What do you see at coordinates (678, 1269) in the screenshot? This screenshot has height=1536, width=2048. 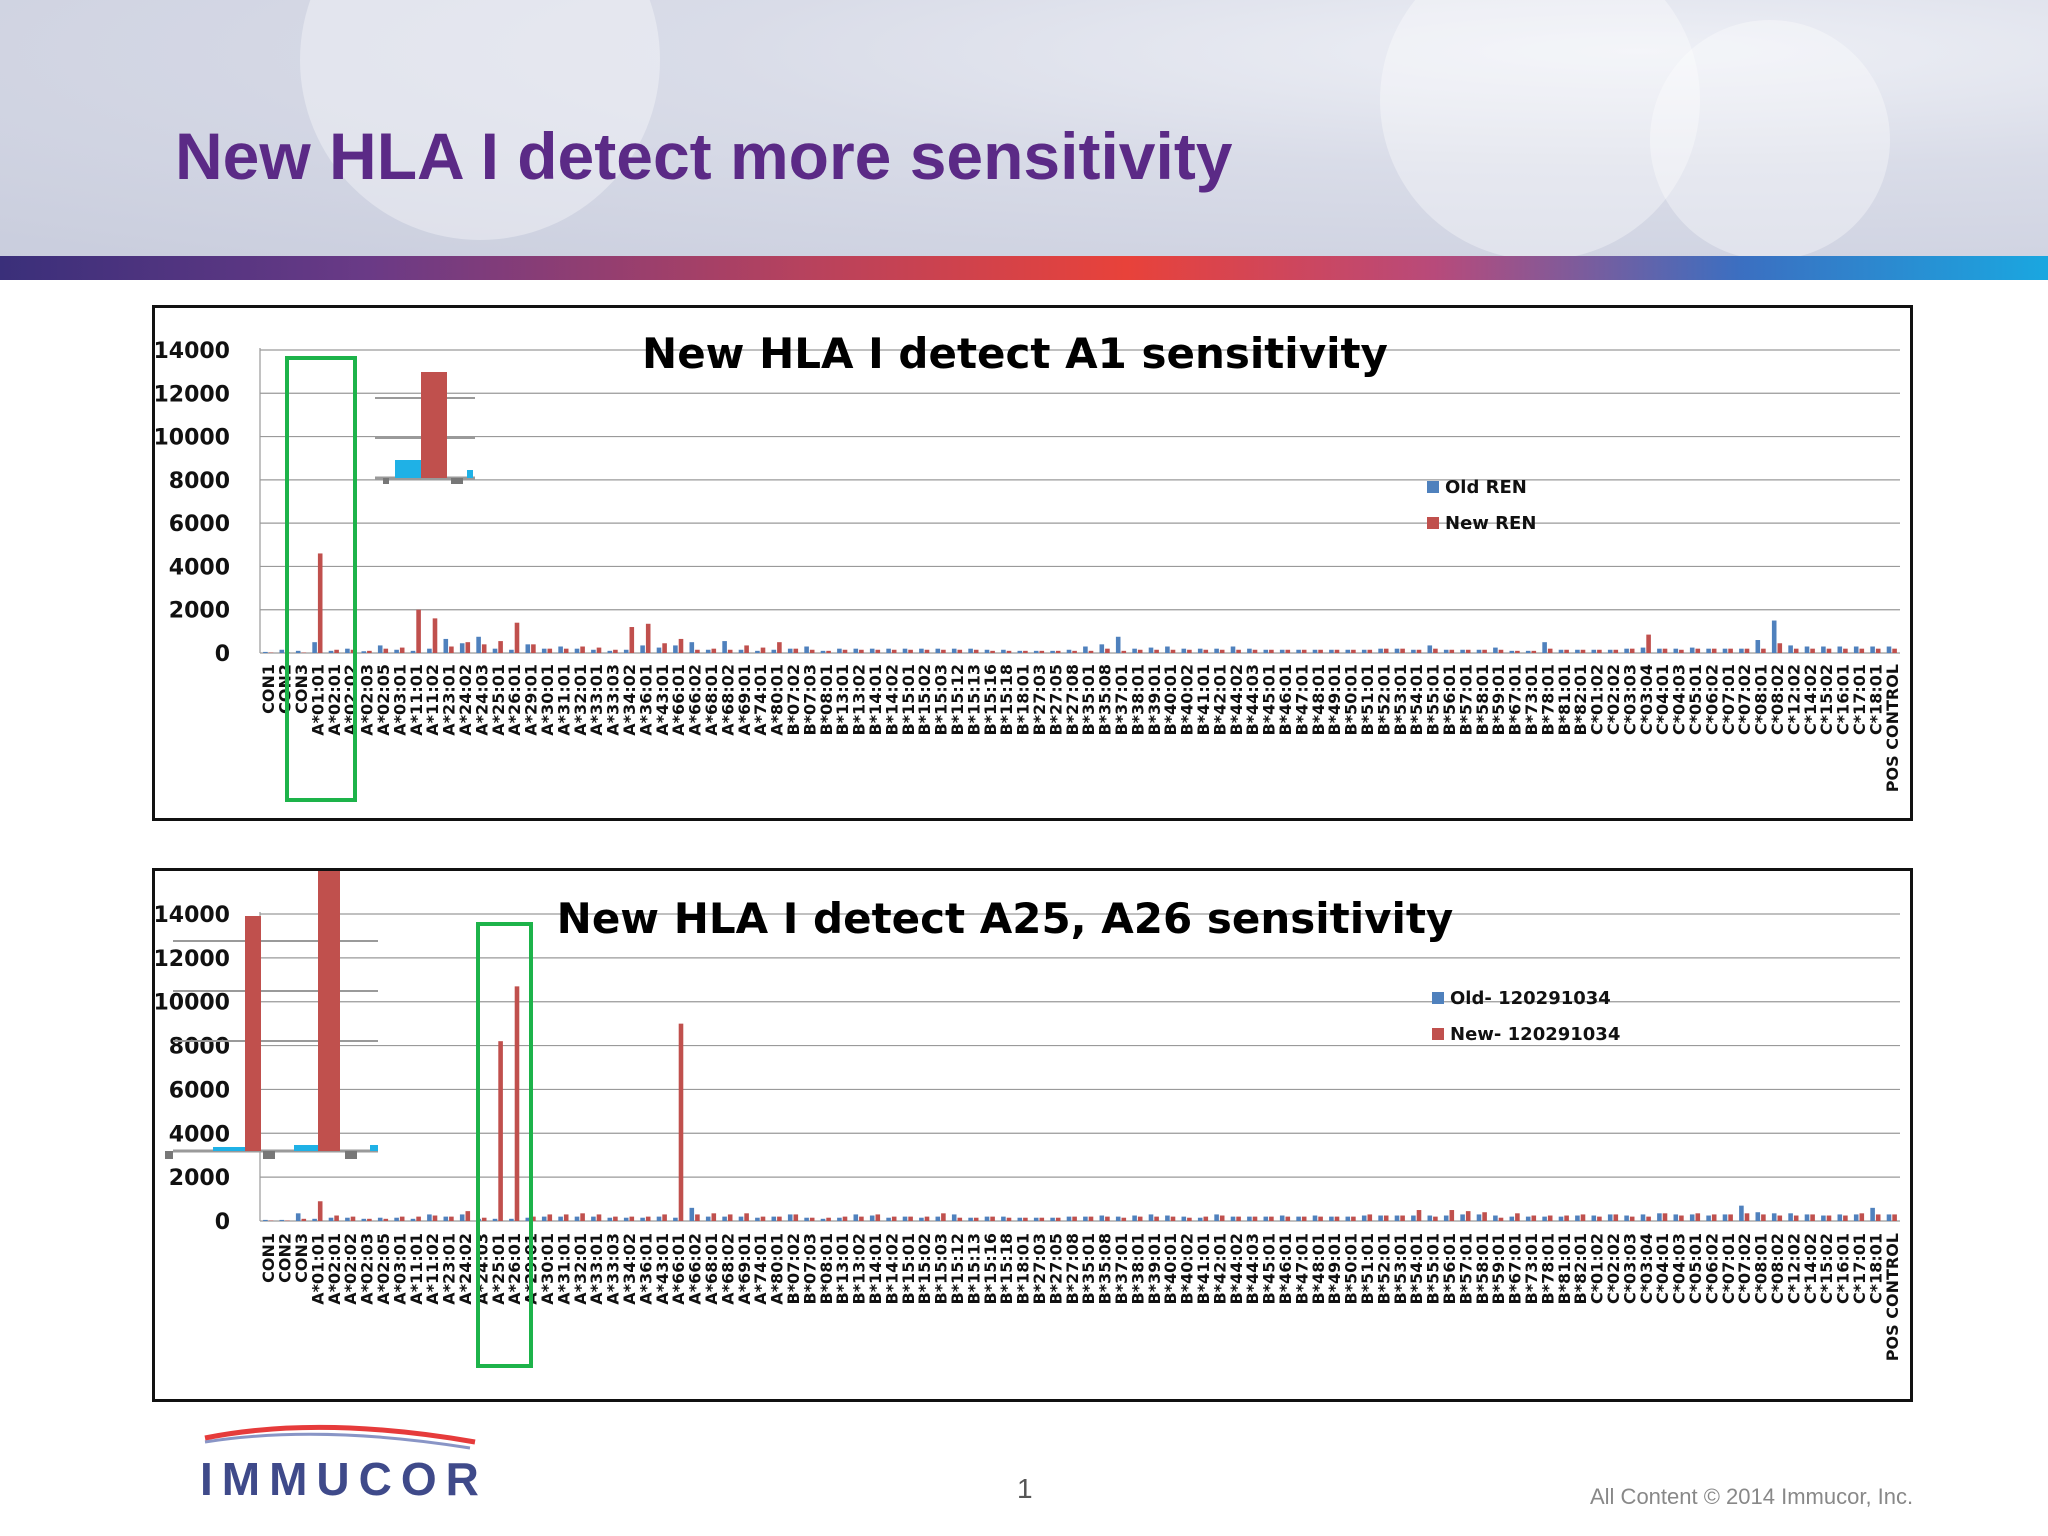 I see `x-tick-label: A*66:01` at bounding box center [678, 1269].